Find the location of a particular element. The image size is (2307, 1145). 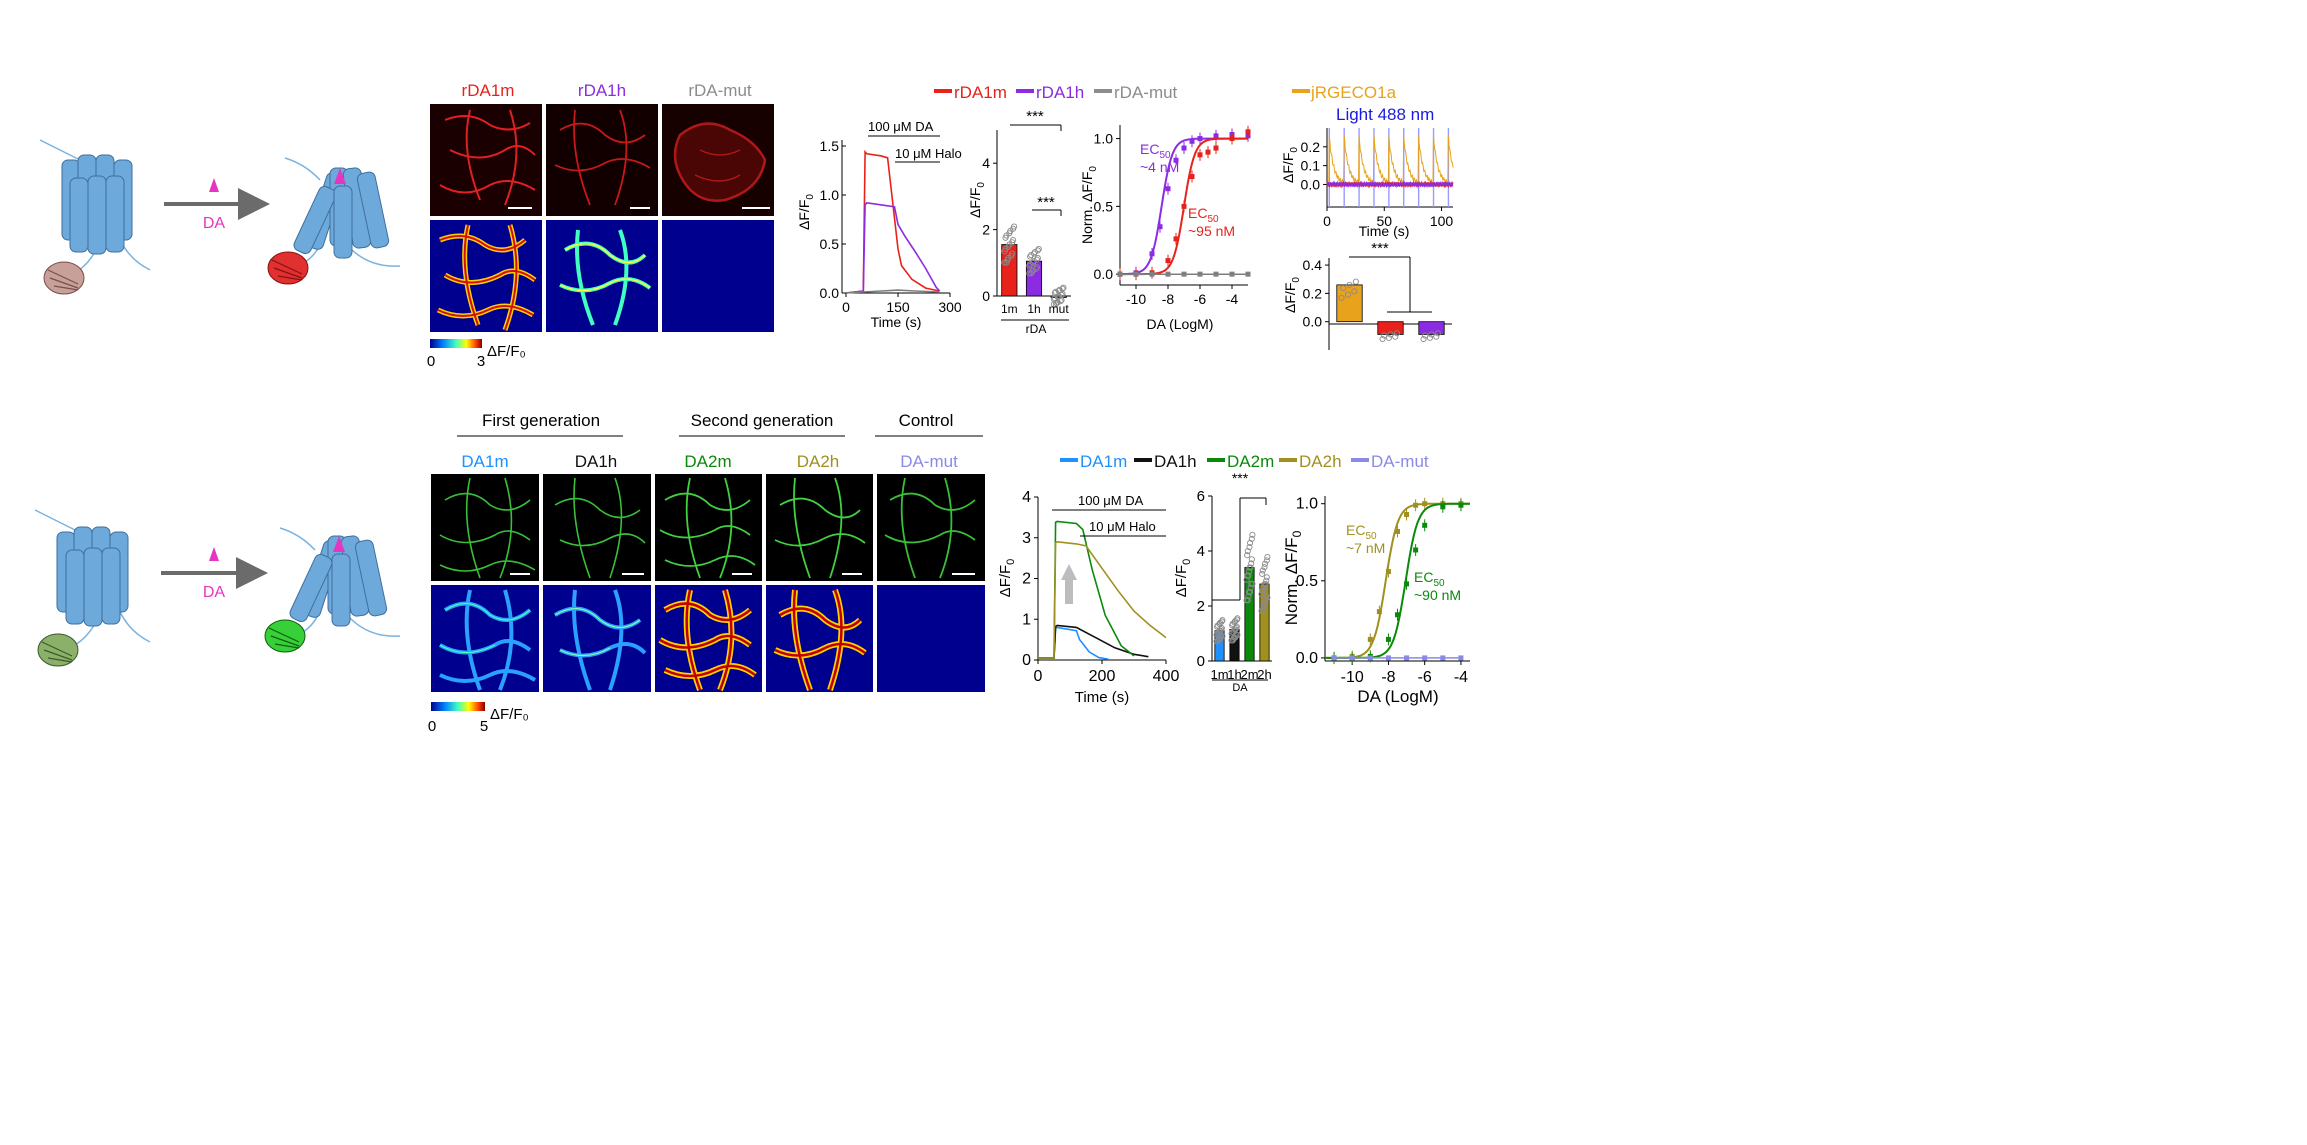

fluorescent-protein-active-a is located at coordinates (288, 268).